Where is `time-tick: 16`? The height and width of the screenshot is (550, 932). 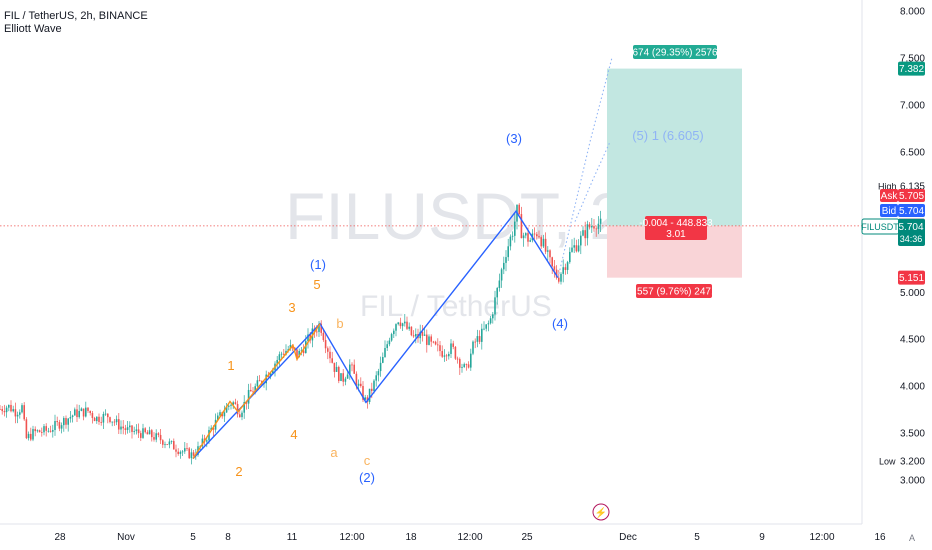
time-tick: 16 is located at coordinates (880, 537).